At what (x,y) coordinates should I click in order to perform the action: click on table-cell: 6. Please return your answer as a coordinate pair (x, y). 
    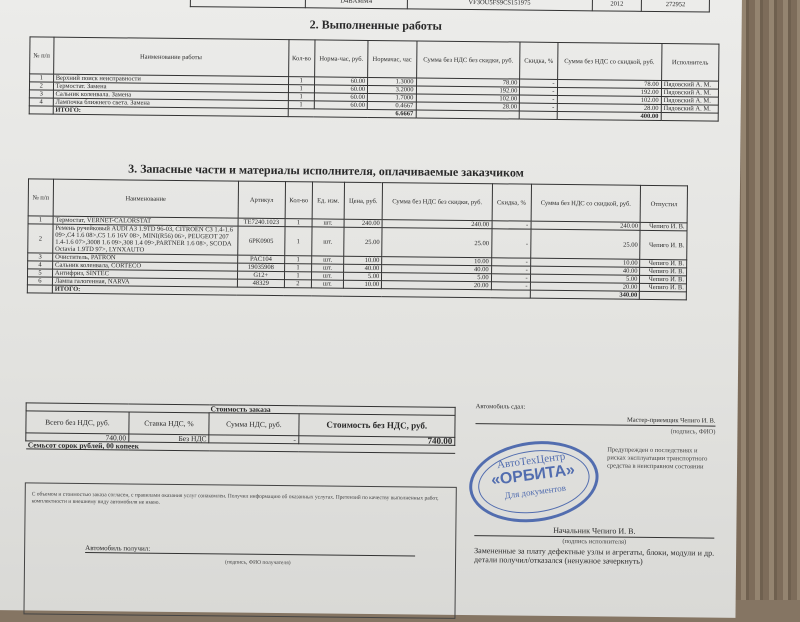
    Looking at the image, I should click on (40, 281).